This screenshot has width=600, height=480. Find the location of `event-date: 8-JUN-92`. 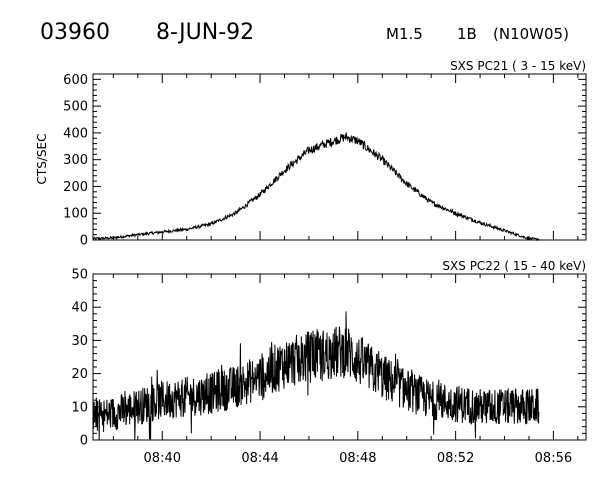

event-date: 8-JUN-92 is located at coordinates (205, 32).